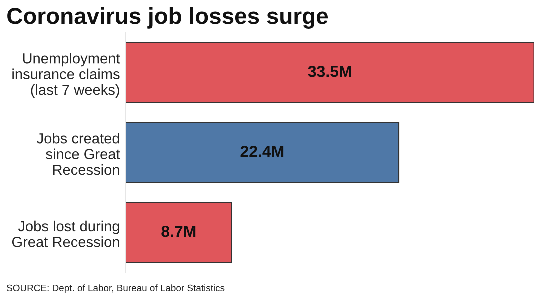  Describe the element at coordinates (168, 18) in the screenshot. I see `chart-title: Coronavirus job losses surge` at that location.